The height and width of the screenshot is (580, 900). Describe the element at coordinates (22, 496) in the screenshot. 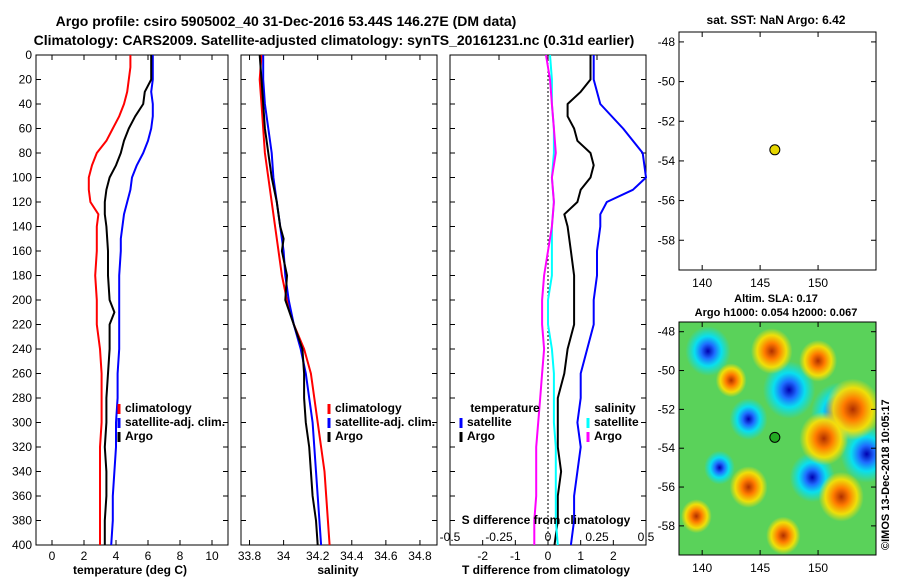

I see `depth-tick-label: 360` at that location.